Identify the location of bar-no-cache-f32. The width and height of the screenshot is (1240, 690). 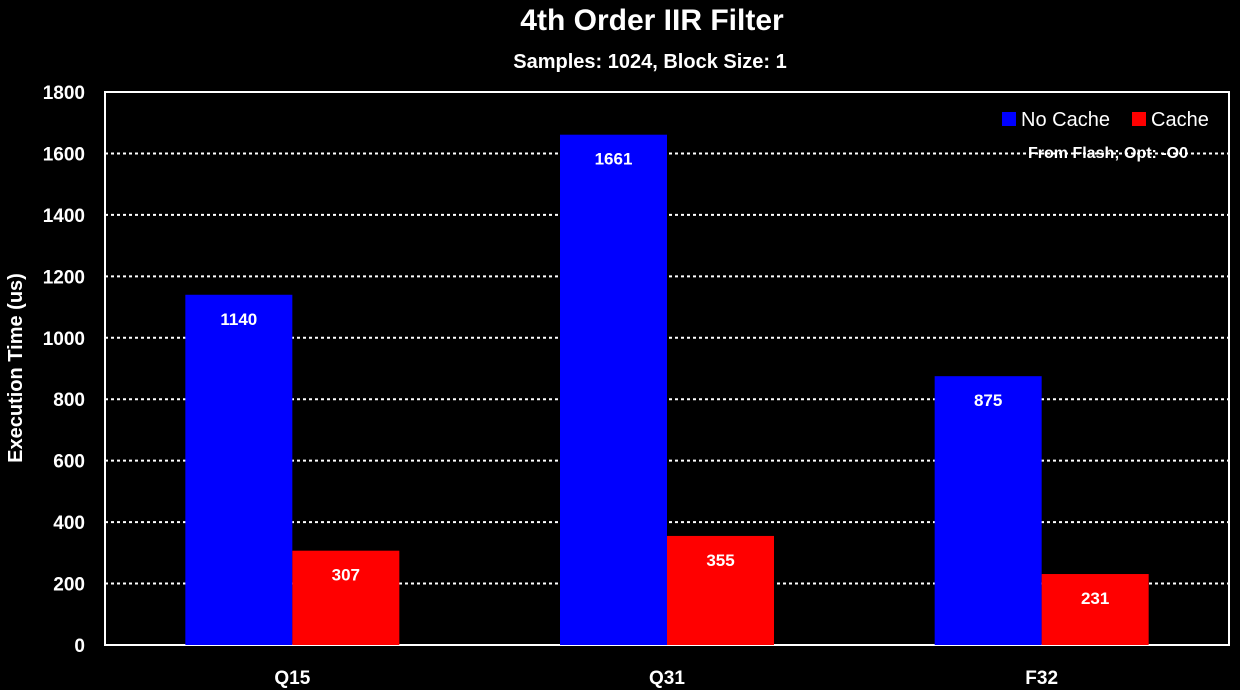
(988, 510).